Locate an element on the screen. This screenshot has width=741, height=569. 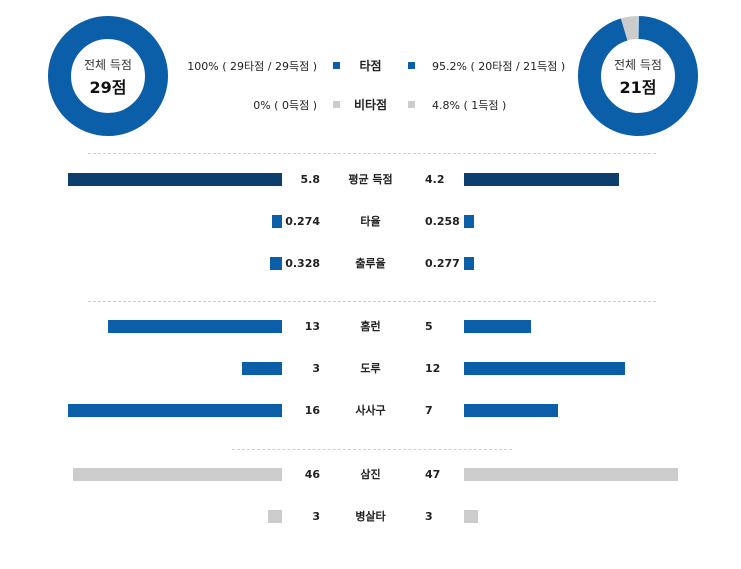
left-value-label: 16 is located at coordinates (312, 410).